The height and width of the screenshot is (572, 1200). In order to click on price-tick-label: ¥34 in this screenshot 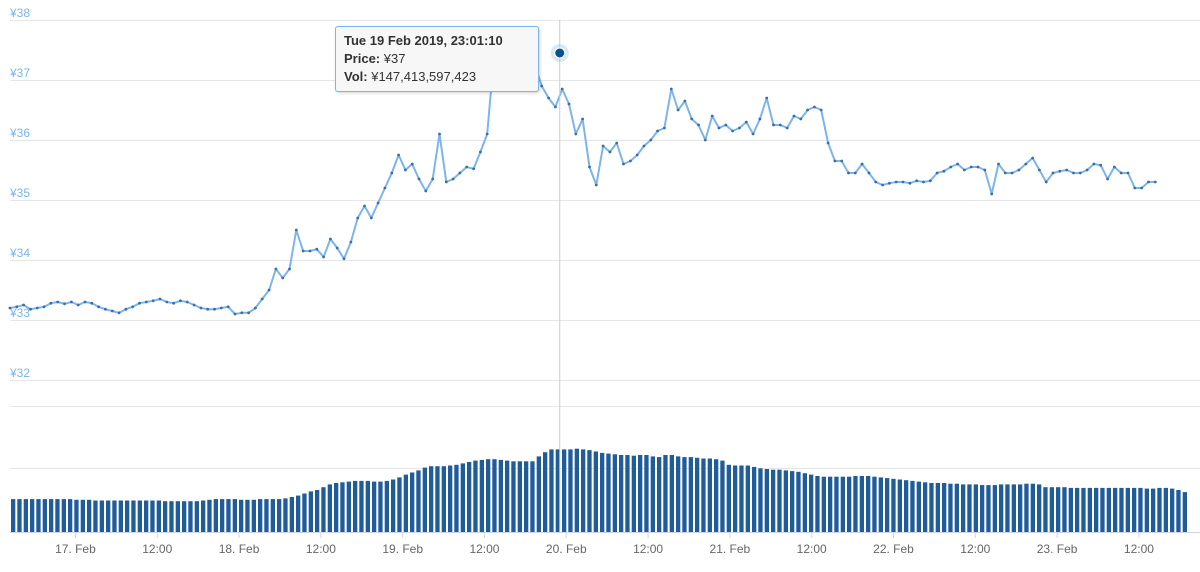, I will do `click(19, 253)`.